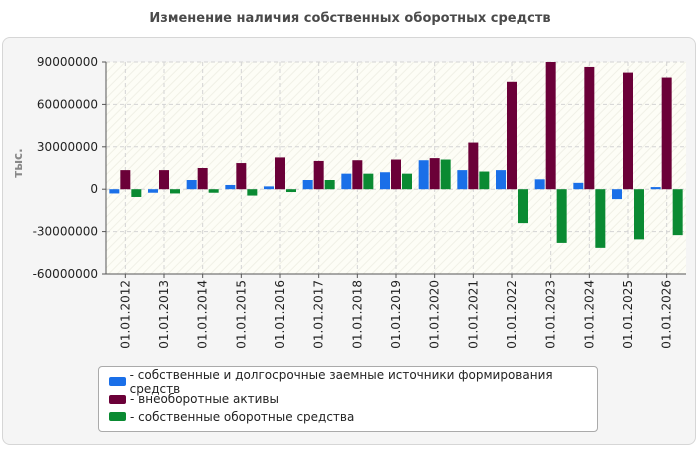 The width and height of the screenshot is (700, 450). I want to click on x-tick-label: 01.01.2015, so click(241, 314).